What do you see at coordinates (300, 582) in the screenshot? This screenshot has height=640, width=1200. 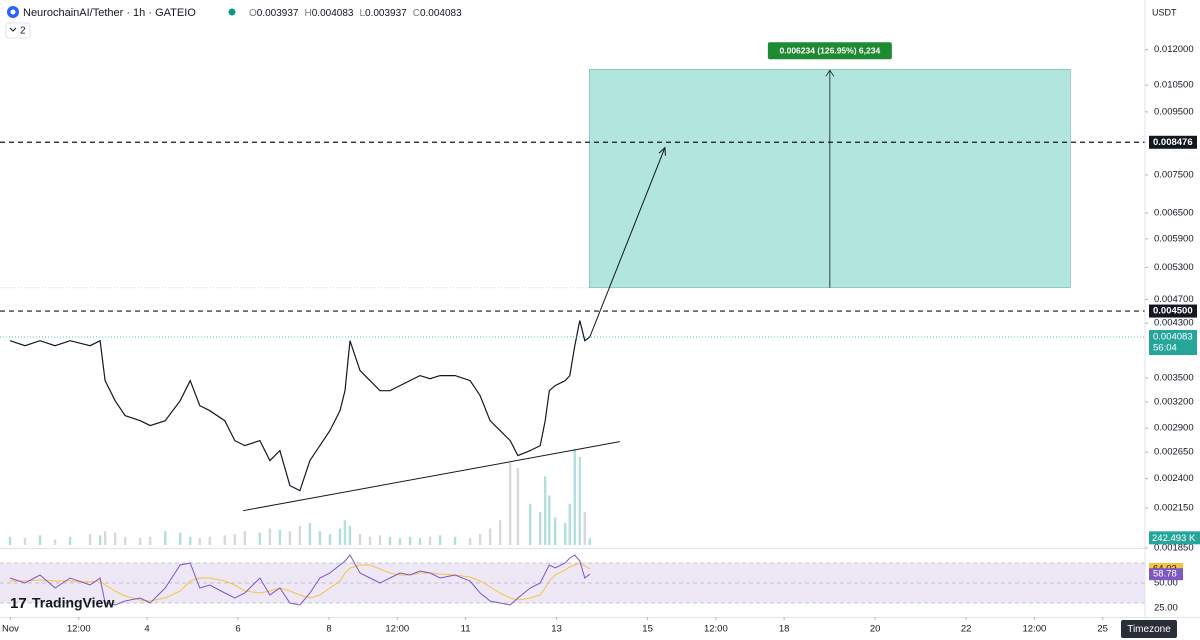 I see `rsi-ma-line` at bounding box center [300, 582].